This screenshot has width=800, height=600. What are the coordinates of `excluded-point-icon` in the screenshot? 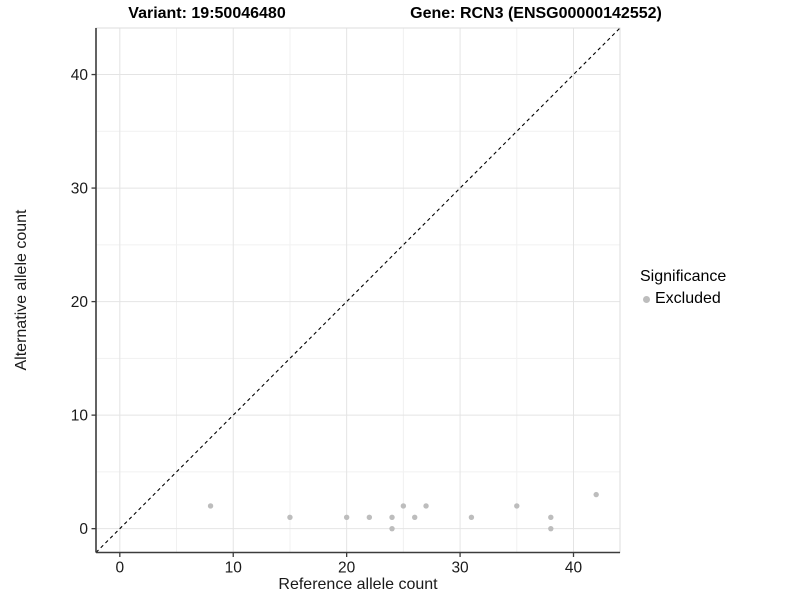 It's located at (646, 299).